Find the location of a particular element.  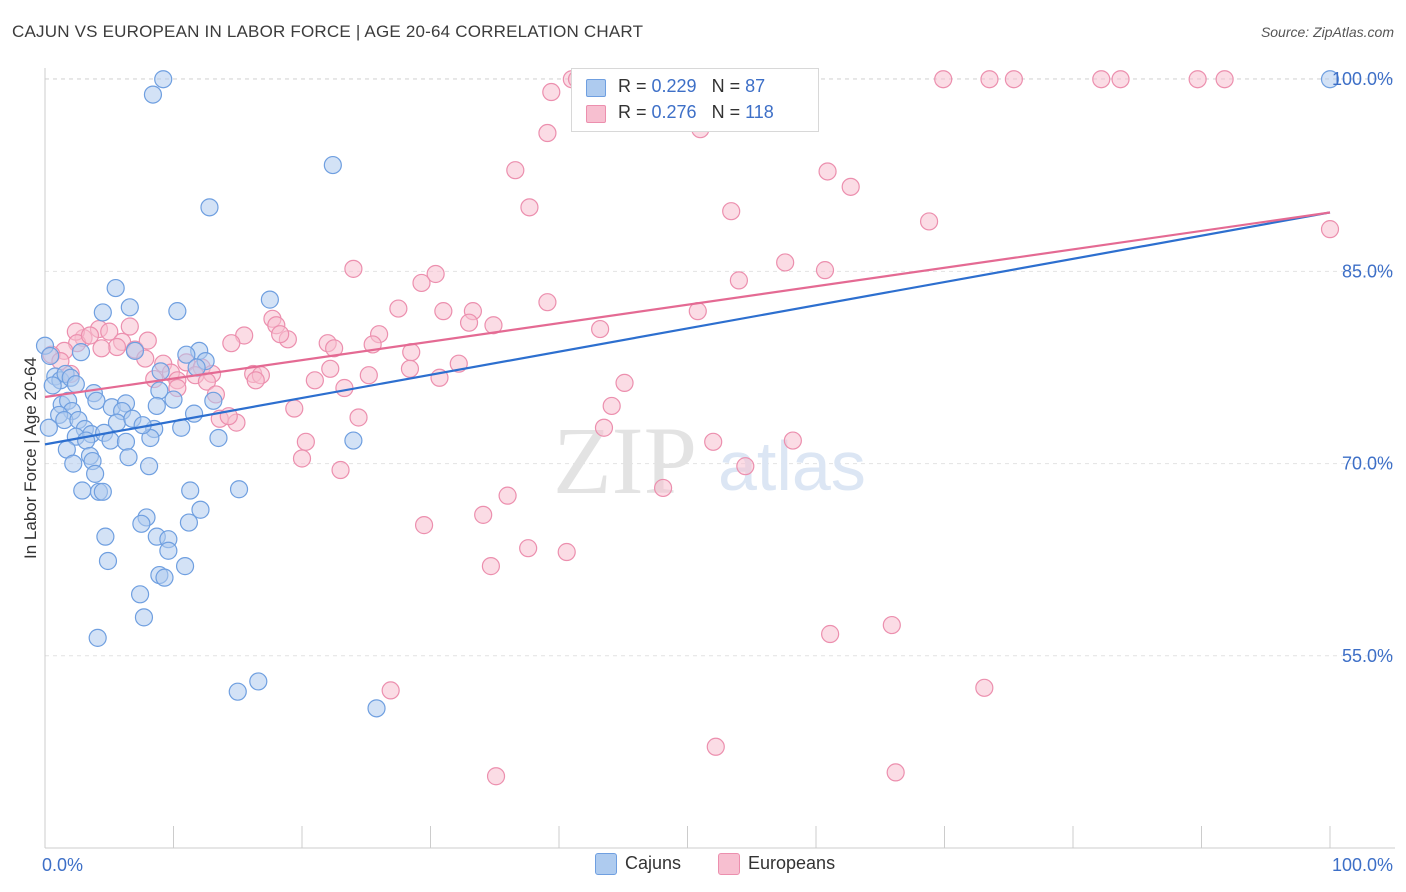

x-tick-label-max: 100.0% is located at coordinates (1362, 865).